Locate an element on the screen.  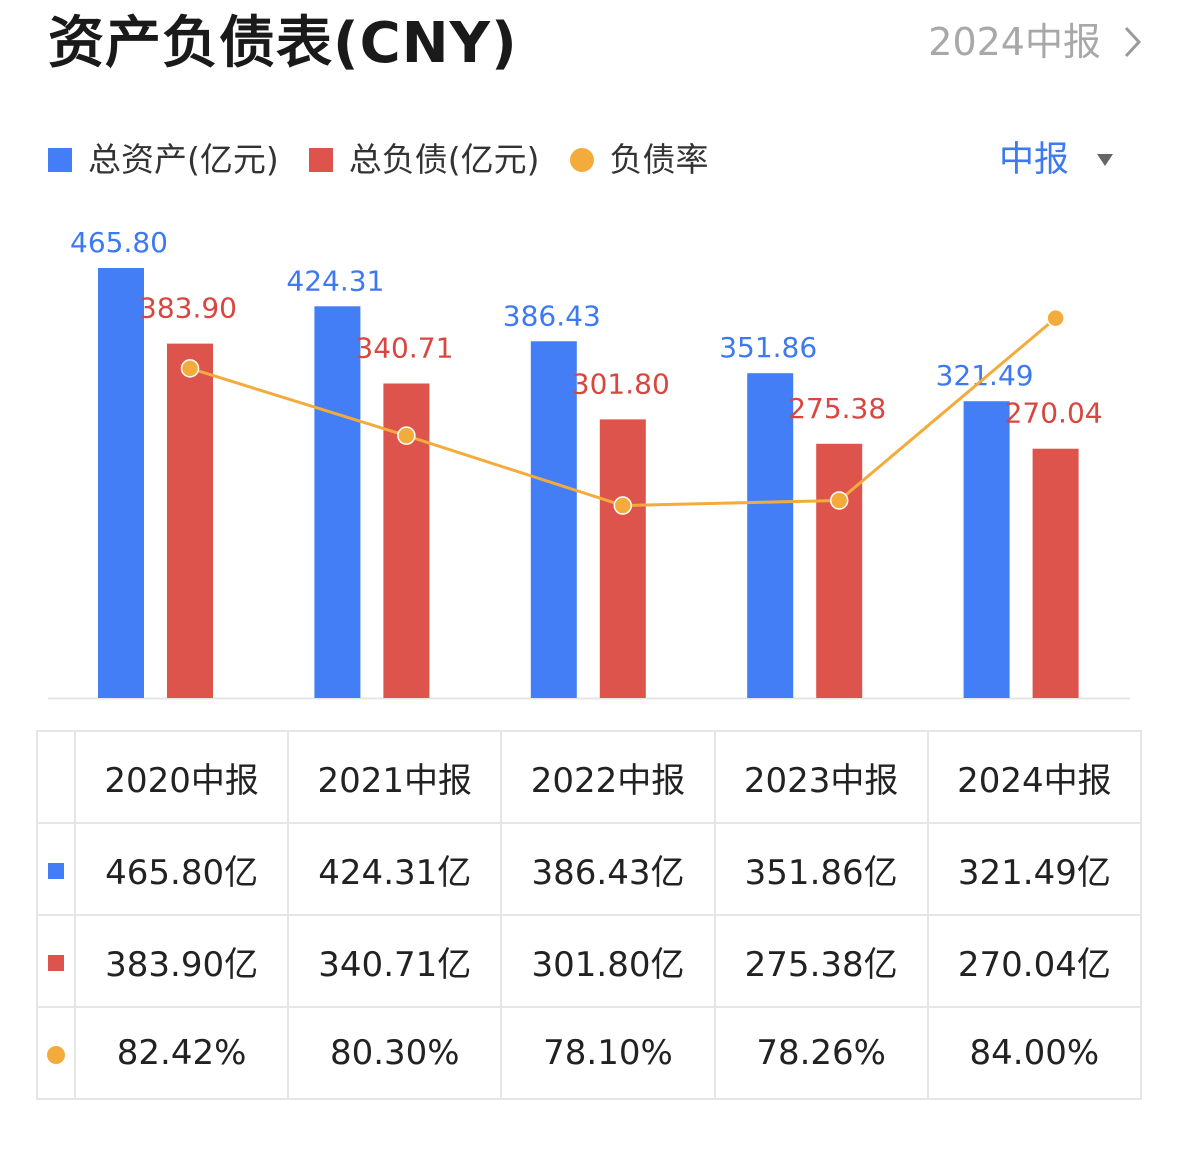
report-period-link: 2024中报 is located at coordinates (1035, 42).